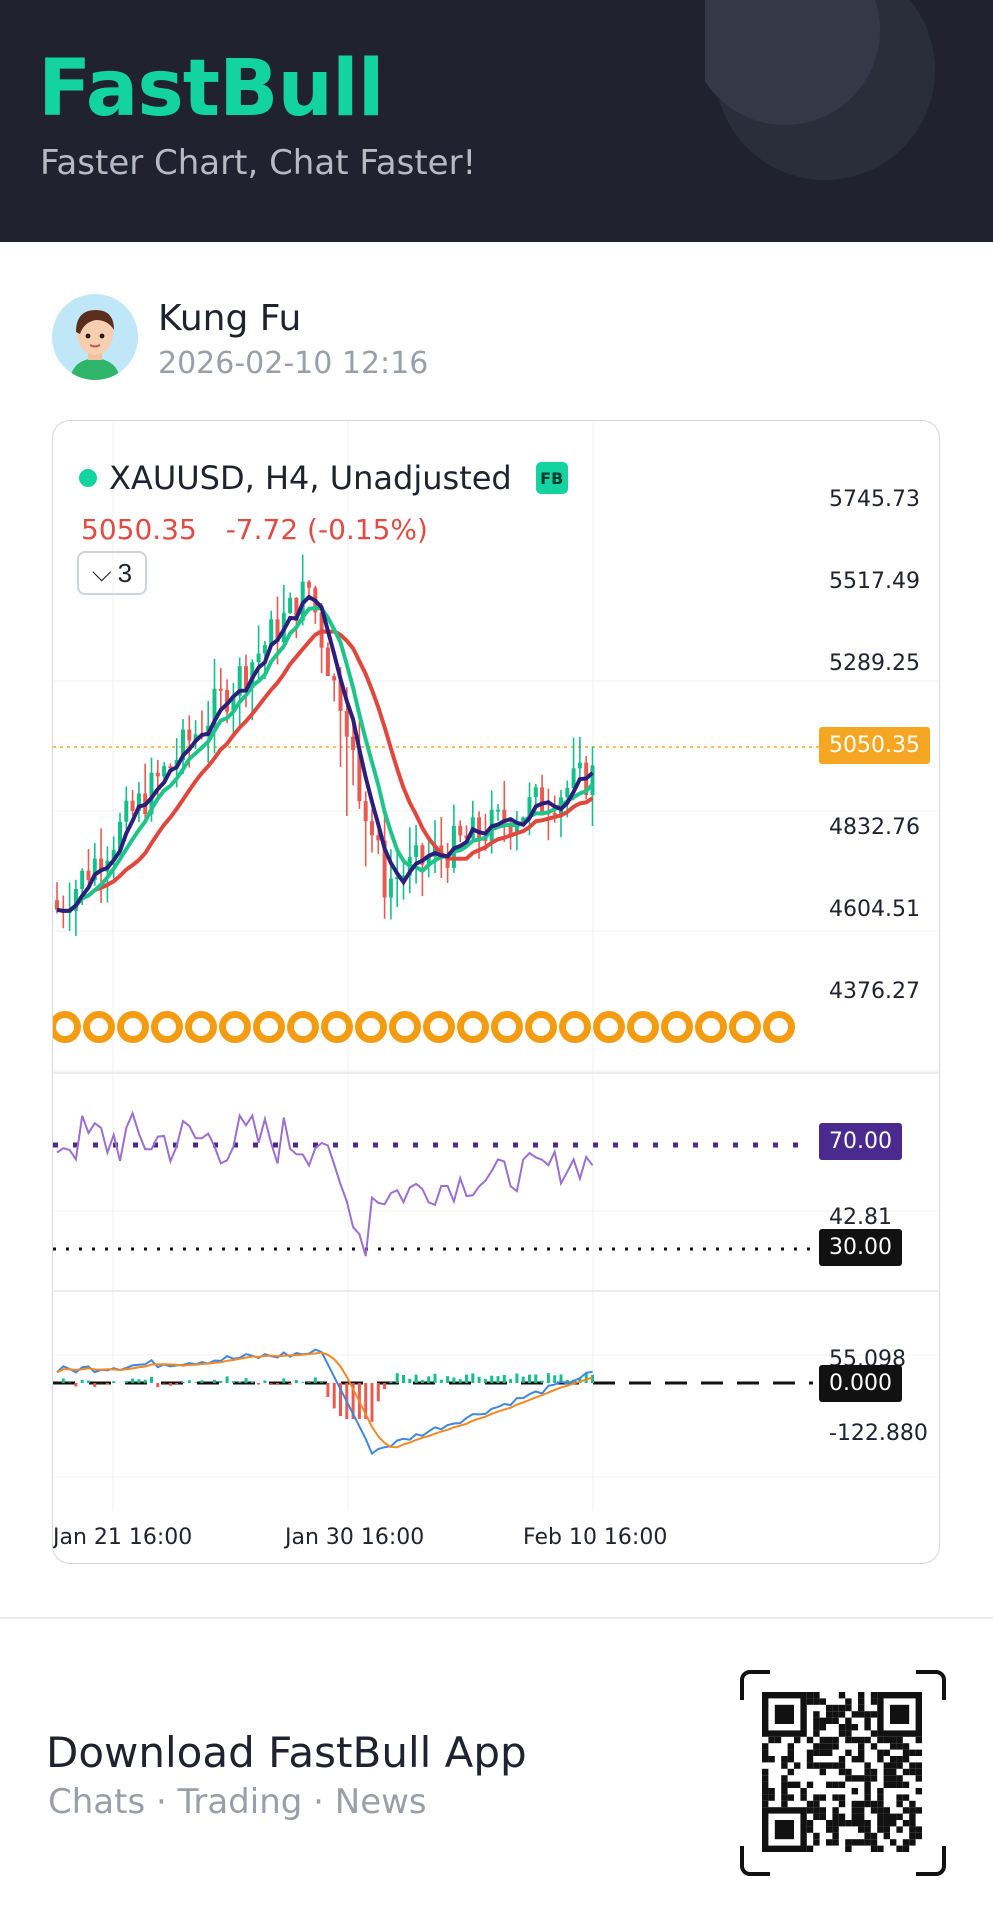 The image size is (993, 1920). Describe the element at coordinates (325, 771) in the screenshot. I see `ma-slow-line` at that location.